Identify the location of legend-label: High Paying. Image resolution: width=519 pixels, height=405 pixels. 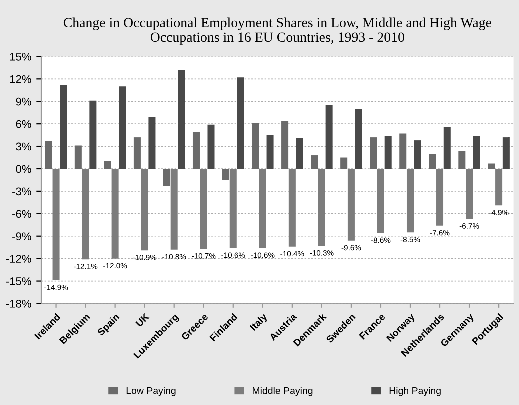
(415, 391).